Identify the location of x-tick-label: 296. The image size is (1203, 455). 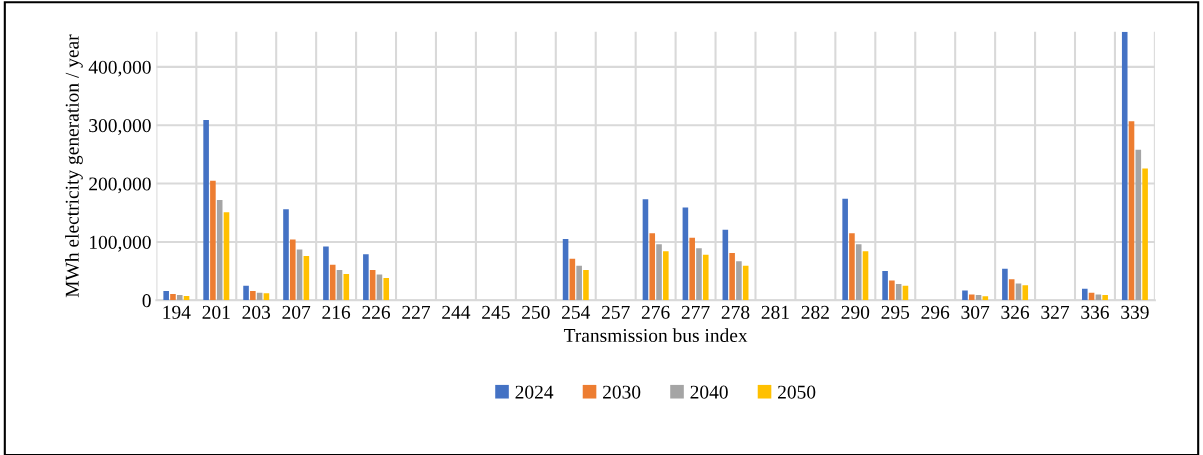
(935, 312).